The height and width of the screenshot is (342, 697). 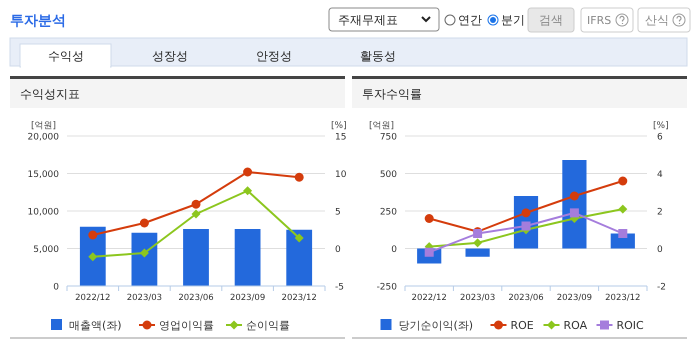 What do you see at coordinates (389, 213) in the screenshot?
I see `y-tick-label: 250` at bounding box center [389, 213].